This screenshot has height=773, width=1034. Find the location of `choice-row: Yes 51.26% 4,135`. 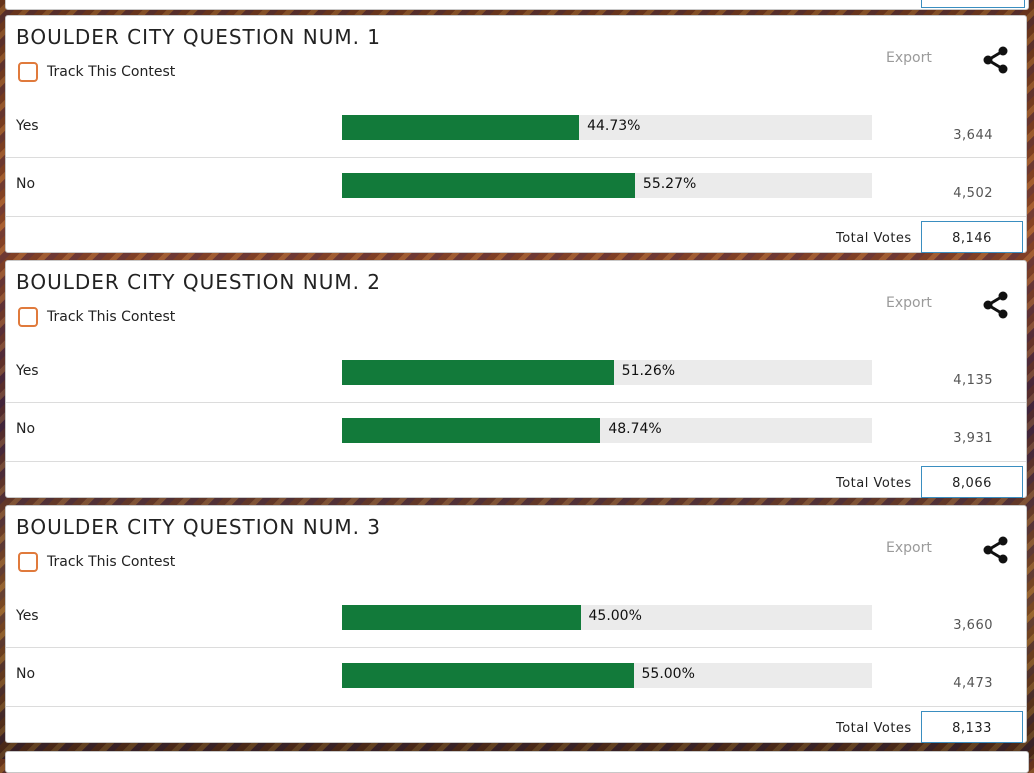

choice-row: Yes 51.26% 4,135 is located at coordinates (516, 374).